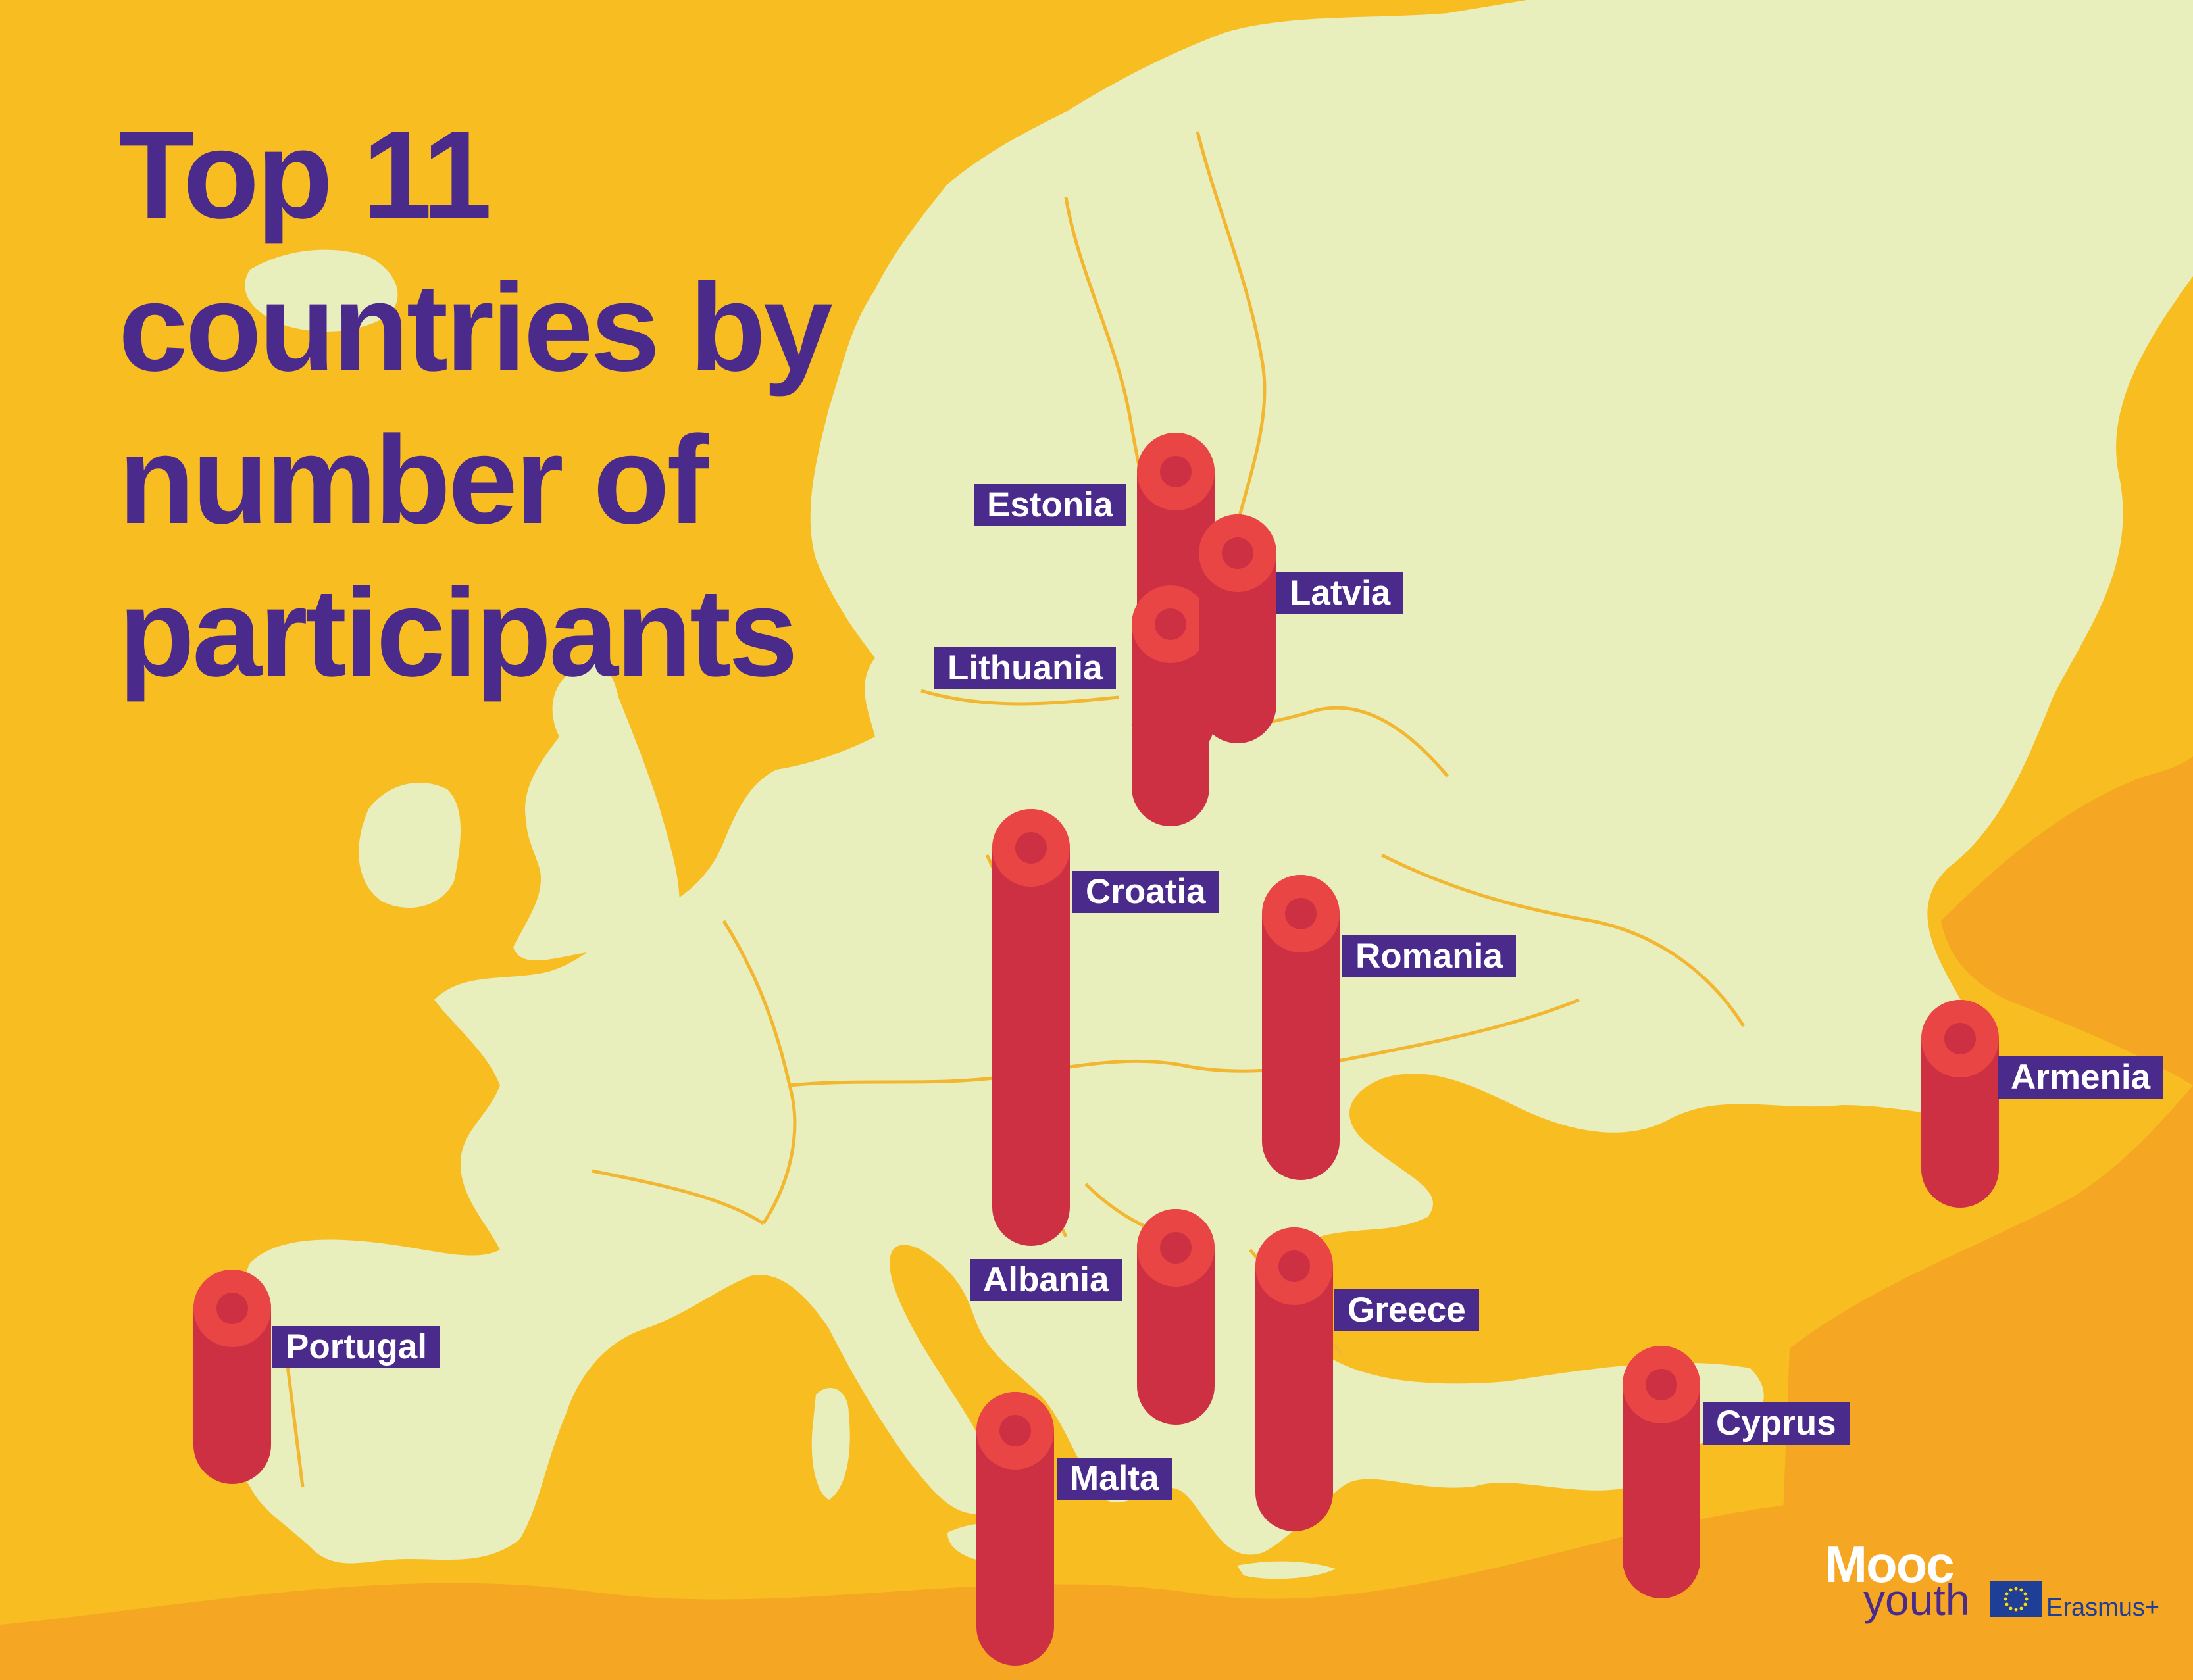 The width and height of the screenshot is (2193, 1680). What do you see at coordinates (1050, 505) in the screenshot?
I see `label-estonia: Estonia` at bounding box center [1050, 505].